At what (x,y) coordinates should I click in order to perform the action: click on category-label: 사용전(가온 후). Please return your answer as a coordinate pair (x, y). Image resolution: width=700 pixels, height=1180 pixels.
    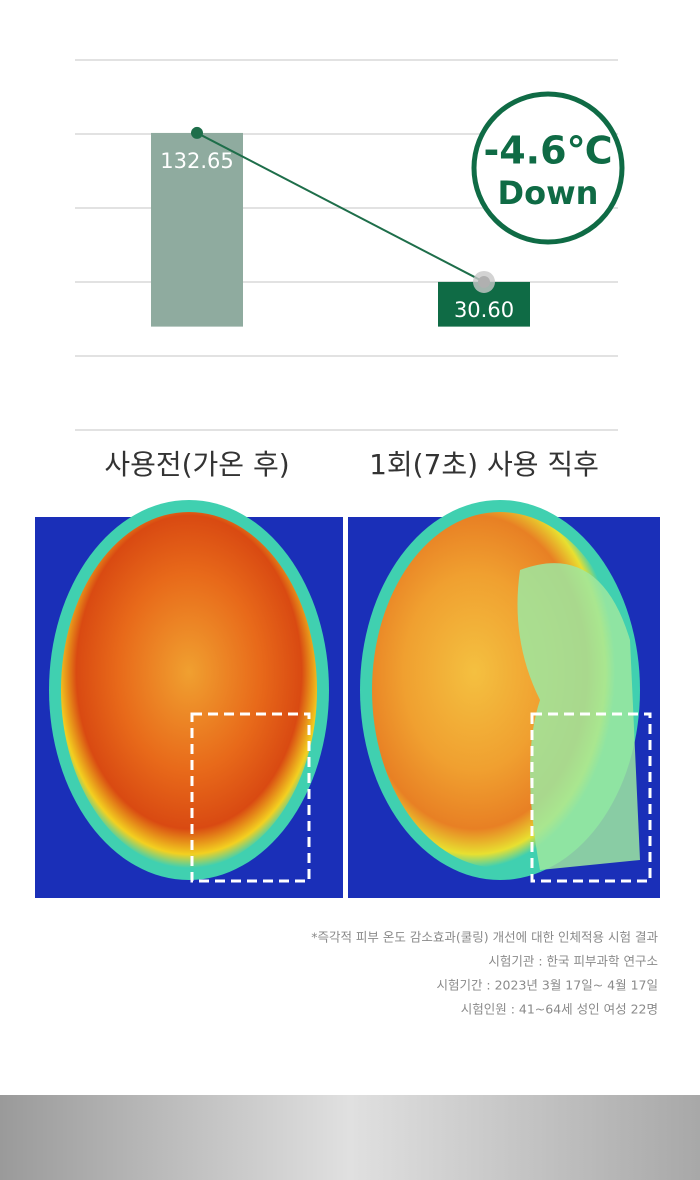
    Looking at the image, I should click on (196, 464).